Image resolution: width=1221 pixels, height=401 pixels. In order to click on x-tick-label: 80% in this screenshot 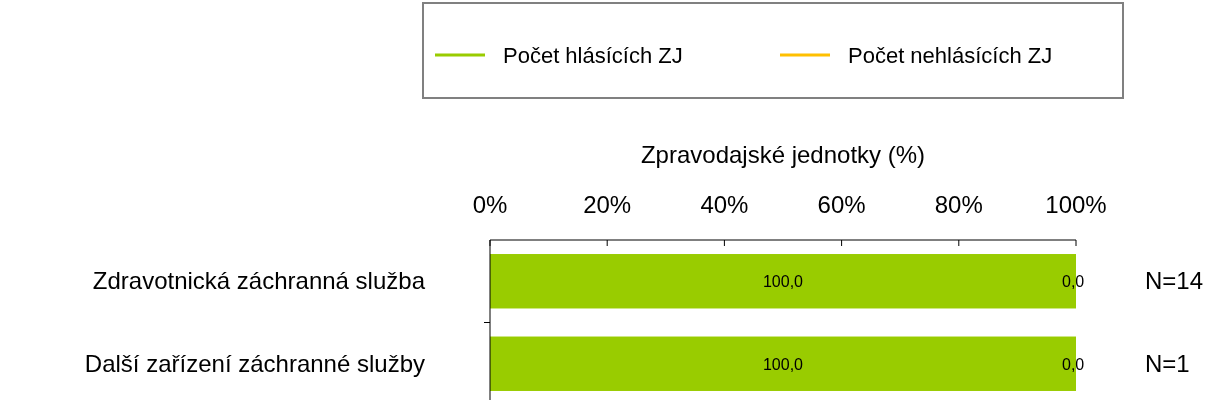, I will do `click(958, 204)`.